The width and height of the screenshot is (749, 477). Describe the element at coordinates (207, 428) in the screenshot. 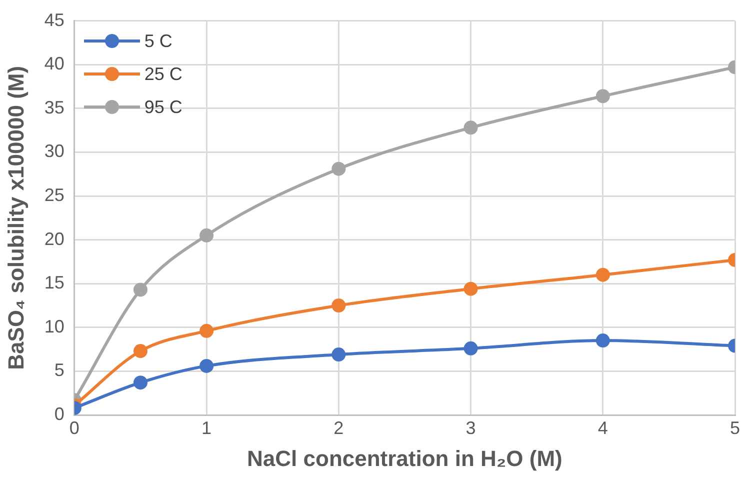

I see `x-tick-label: 1` at that location.